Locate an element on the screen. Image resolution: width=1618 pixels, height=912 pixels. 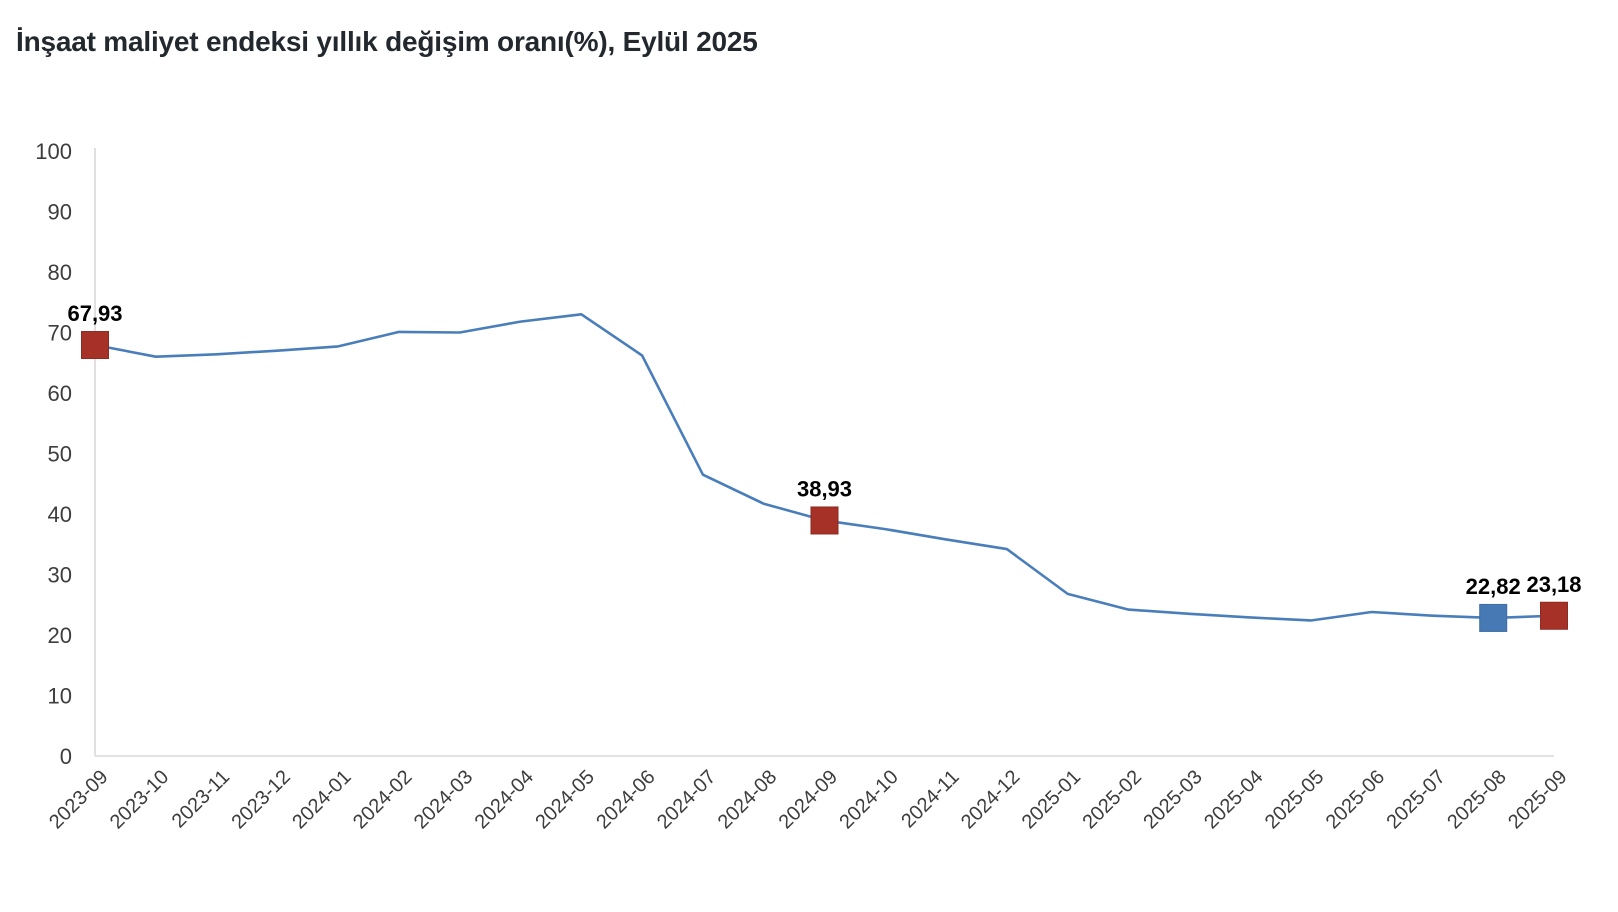
x-axis-tick-label: 2023-09 is located at coordinates (78, 799).